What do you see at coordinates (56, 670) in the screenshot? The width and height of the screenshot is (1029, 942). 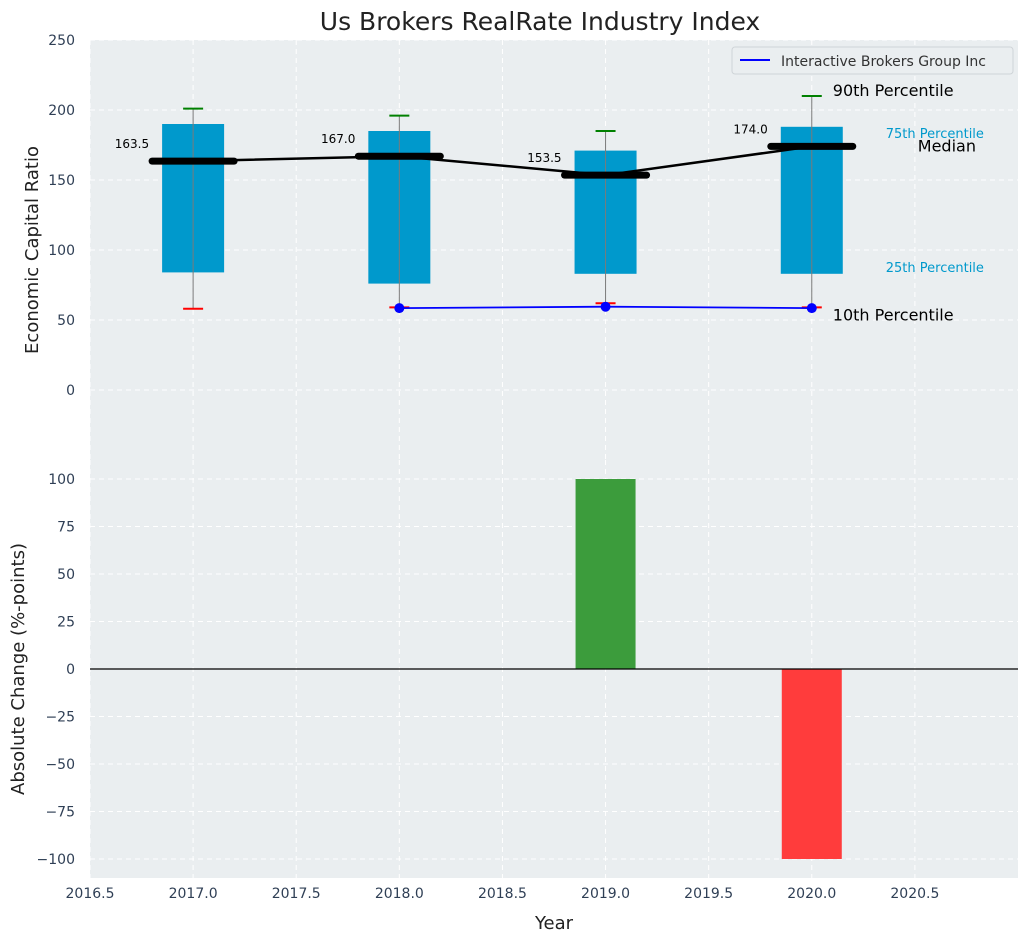 I see `bottom-y-ticks: −100 −75 −50 −25 0 25 50 75 100` at bounding box center [56, 670].